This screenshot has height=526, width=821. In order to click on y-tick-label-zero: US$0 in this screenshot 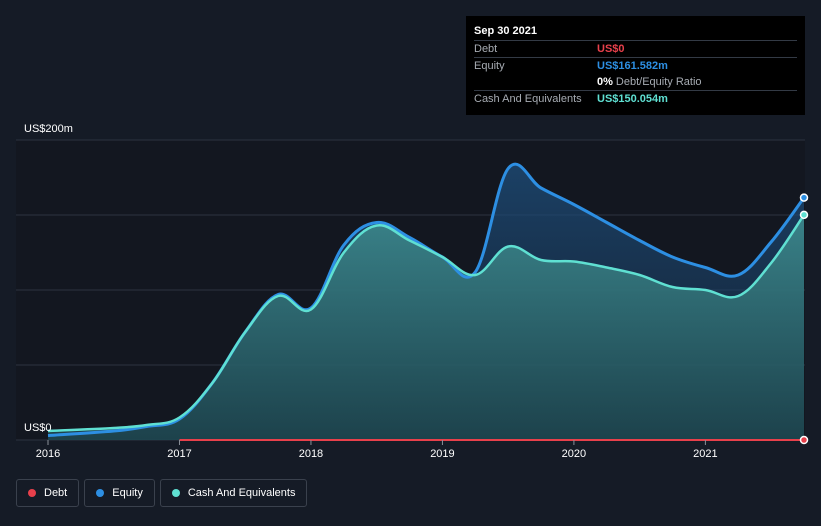, I will do `click(38, 428)`.